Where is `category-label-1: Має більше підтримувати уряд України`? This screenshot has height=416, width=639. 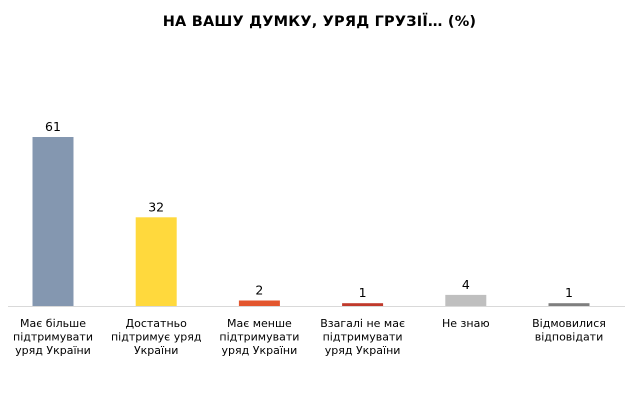 category-label-1: Має більше підтримувати уряд України is located at coordinates (53, 337).